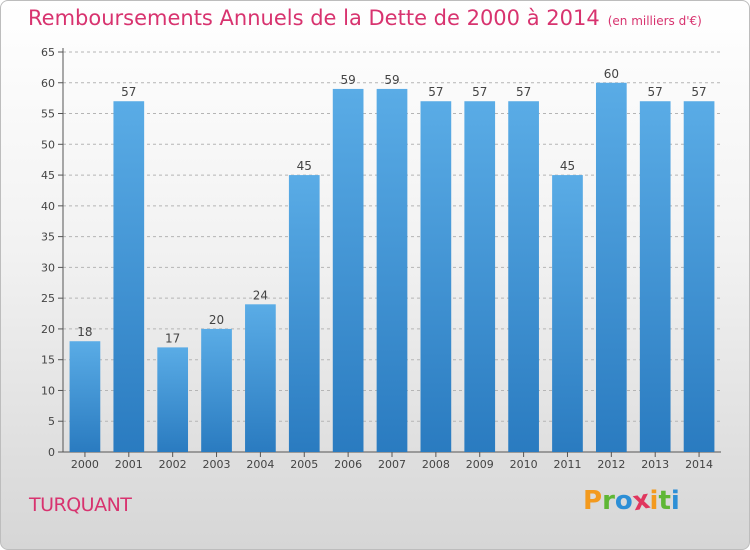 This screenshot has height=550, width=750. Describe the element at coordinates (664, 501) in the screenshot. I see `logo-letter: t` at that location.